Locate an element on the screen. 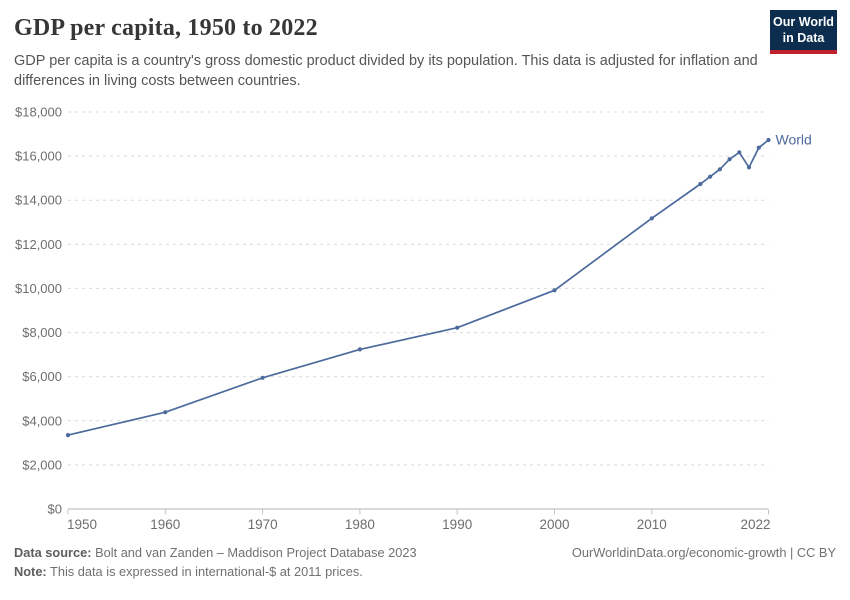  data-point-1980 is located at coordinates (359, 349).